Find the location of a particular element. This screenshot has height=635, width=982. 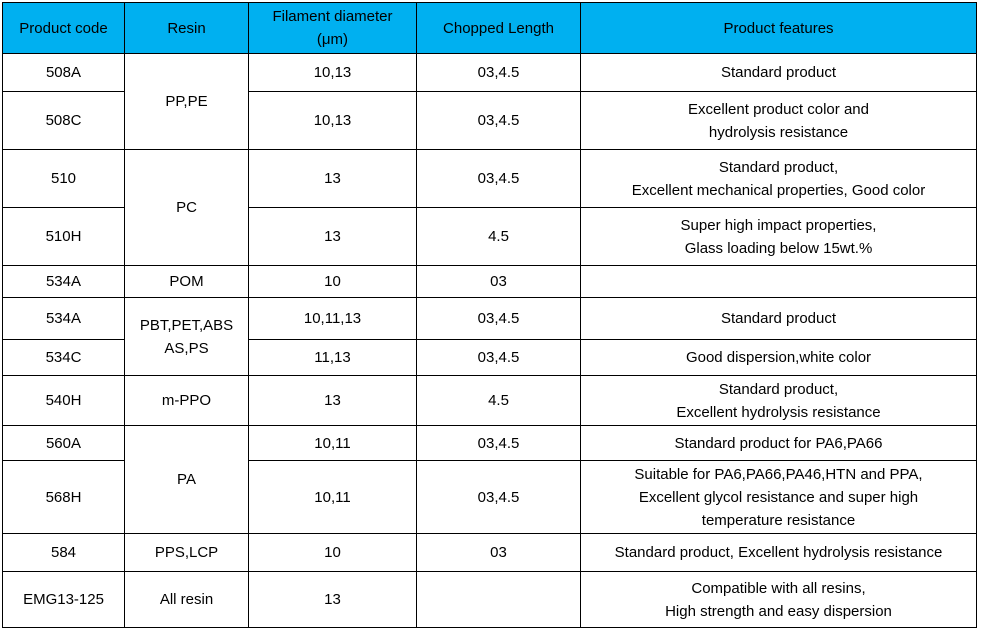

table-row: 534A POM 10 03 is located at coordinates (489, 281).